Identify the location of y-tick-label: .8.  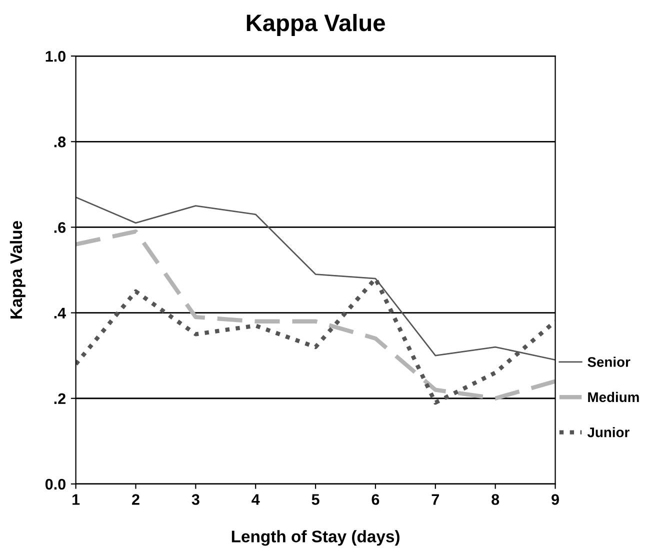
(60, 142).